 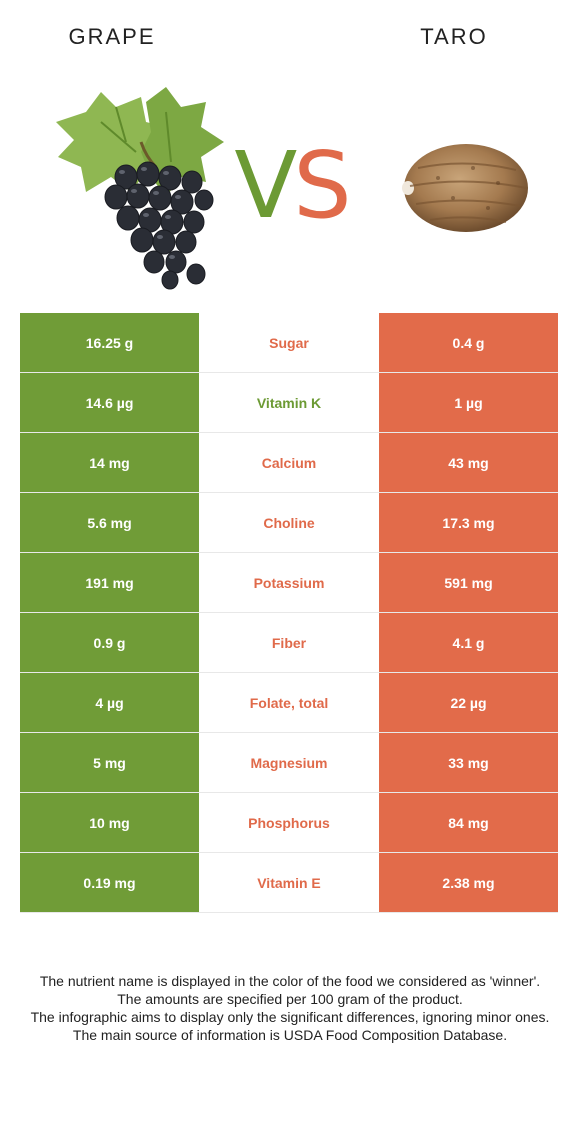 What do you see at coordinates (468, 582) in the screenshot?
I see `taro-value: 591 mg` at bounding box center [468, 582].